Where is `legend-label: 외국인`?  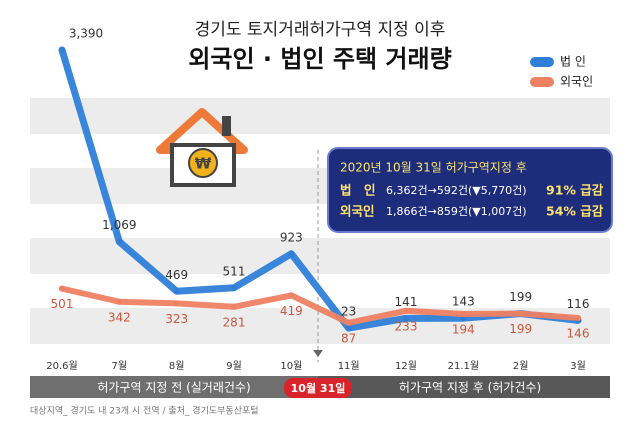
legend-label: 외국인 is located at coordinates (576, 82).